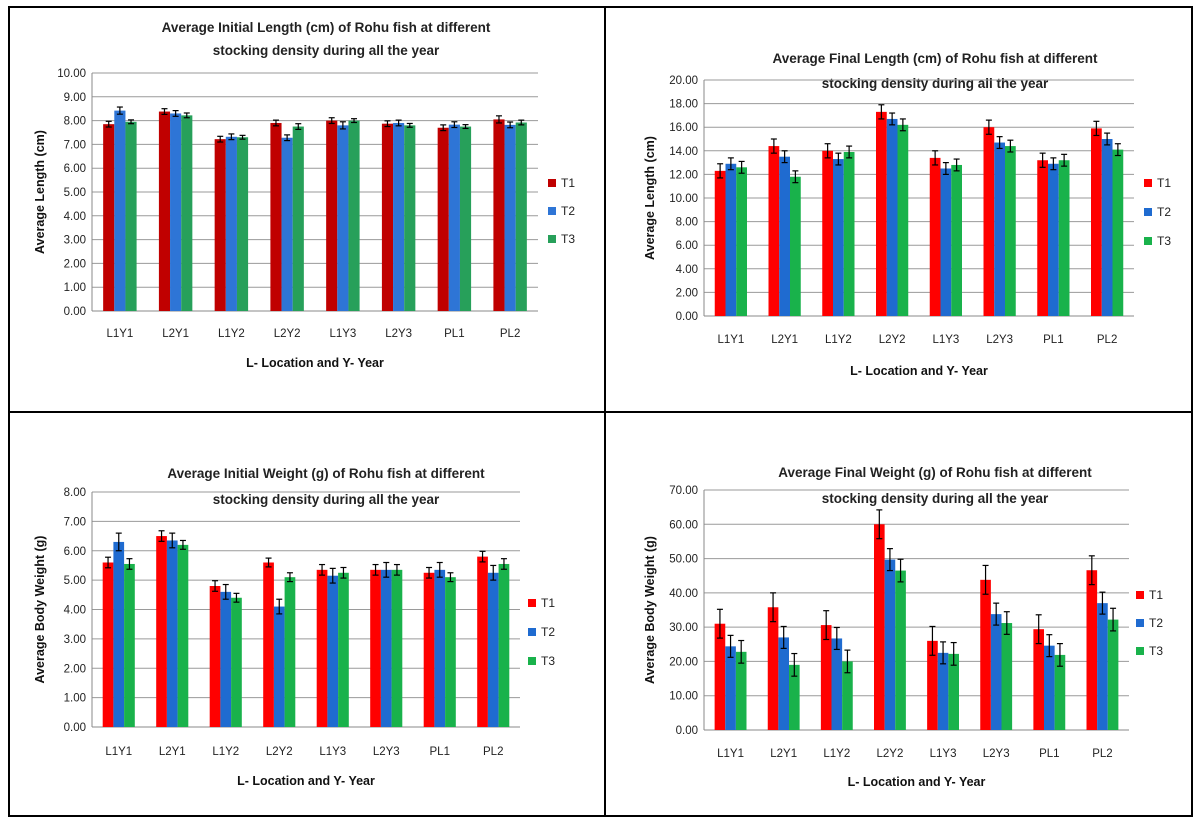  Describe the element at coordinates (827, 233) in the screenshot. I see `bar-t1-l1y2` at that location.